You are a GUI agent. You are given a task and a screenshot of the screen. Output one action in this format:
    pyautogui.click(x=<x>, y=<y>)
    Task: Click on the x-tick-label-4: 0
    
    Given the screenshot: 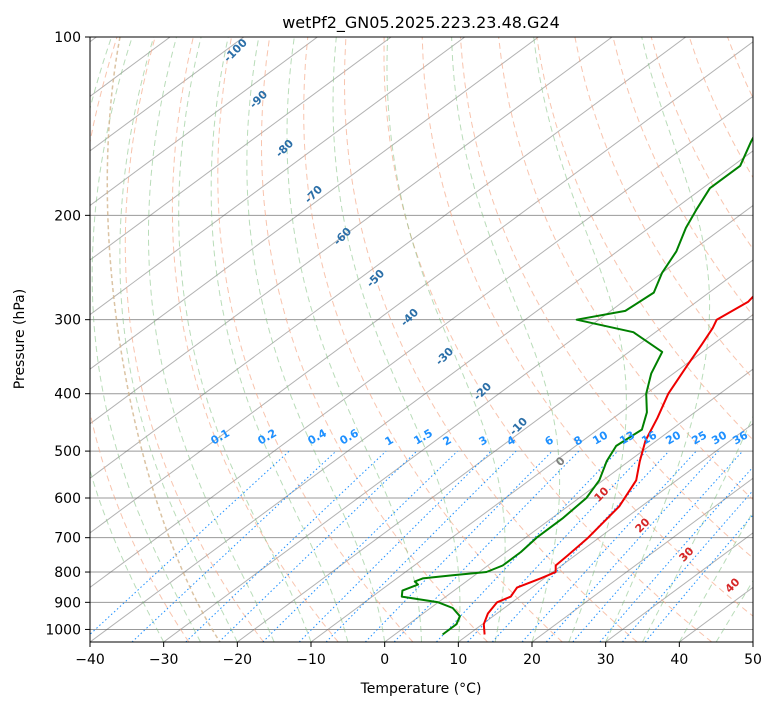 What is the action you would take?
    pyautogui.click(x=384, y=660)
    